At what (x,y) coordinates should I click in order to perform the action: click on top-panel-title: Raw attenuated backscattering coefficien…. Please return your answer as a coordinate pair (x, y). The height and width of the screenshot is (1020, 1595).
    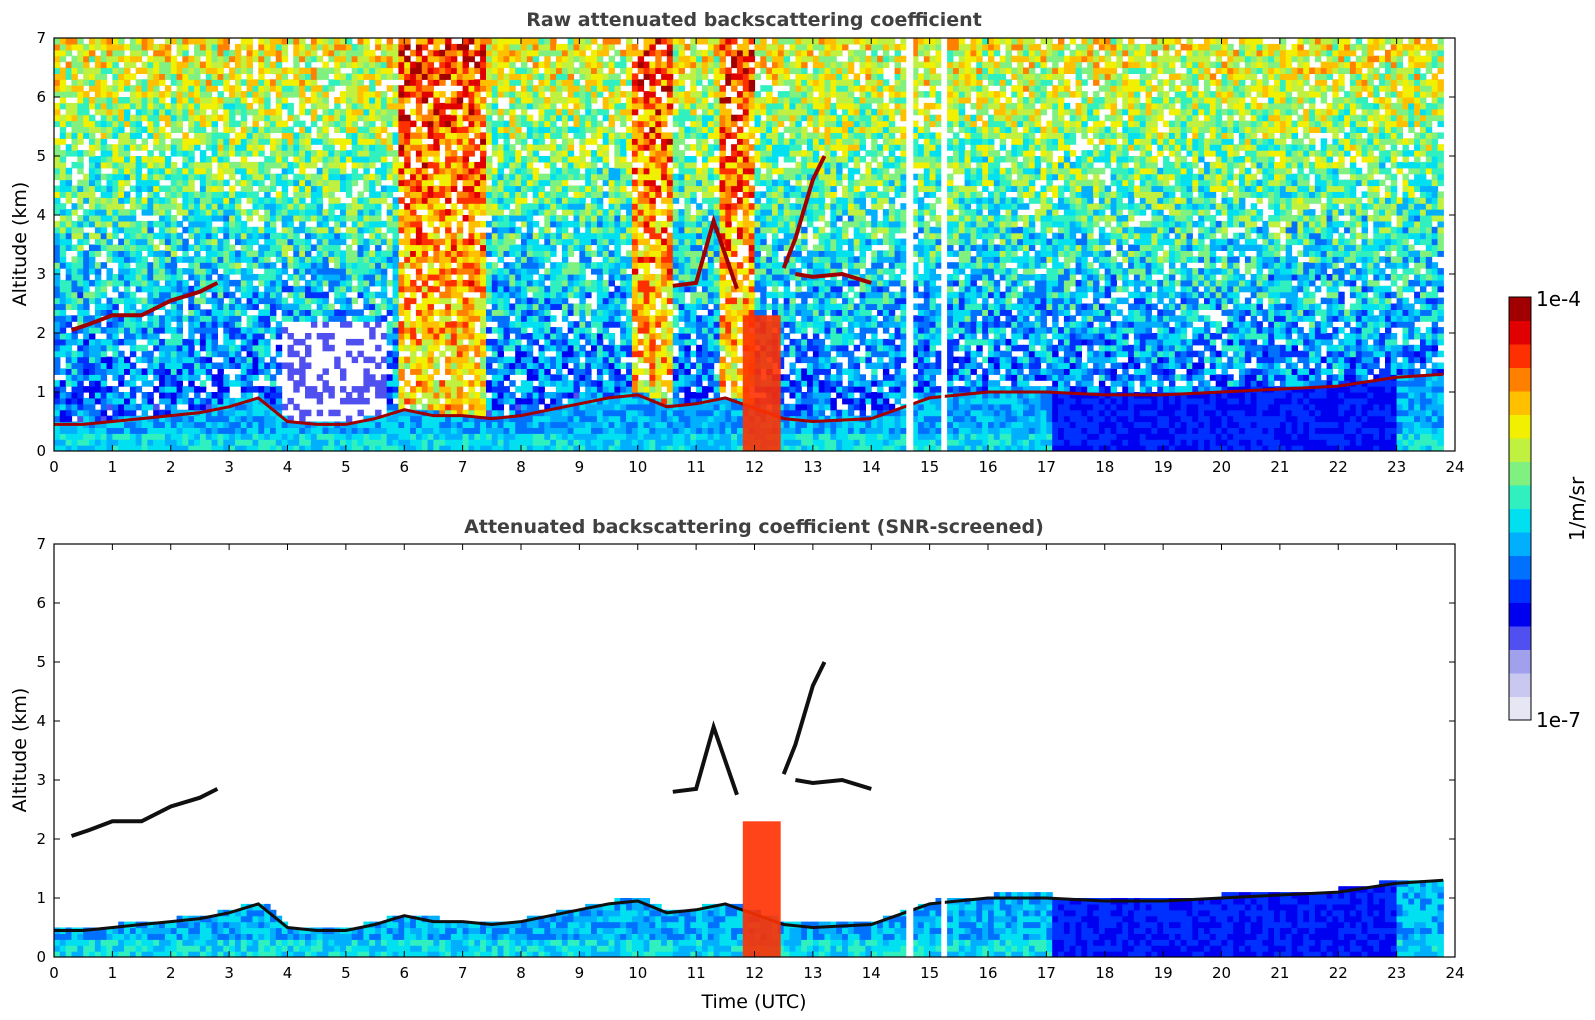
    Looking at the image, I should click on (754, 20).